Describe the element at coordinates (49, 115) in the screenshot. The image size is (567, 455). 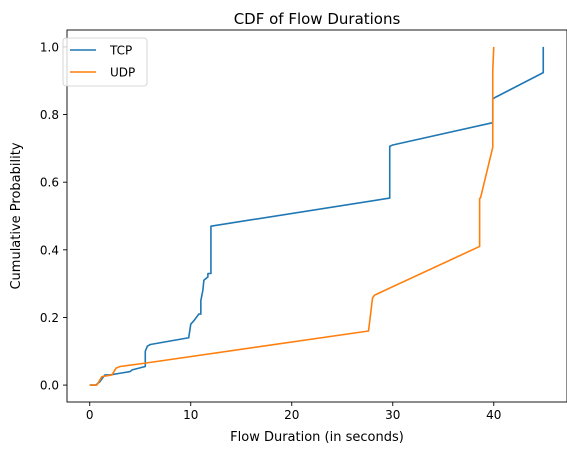
I see `y-tick-label: 0.8` at that location.